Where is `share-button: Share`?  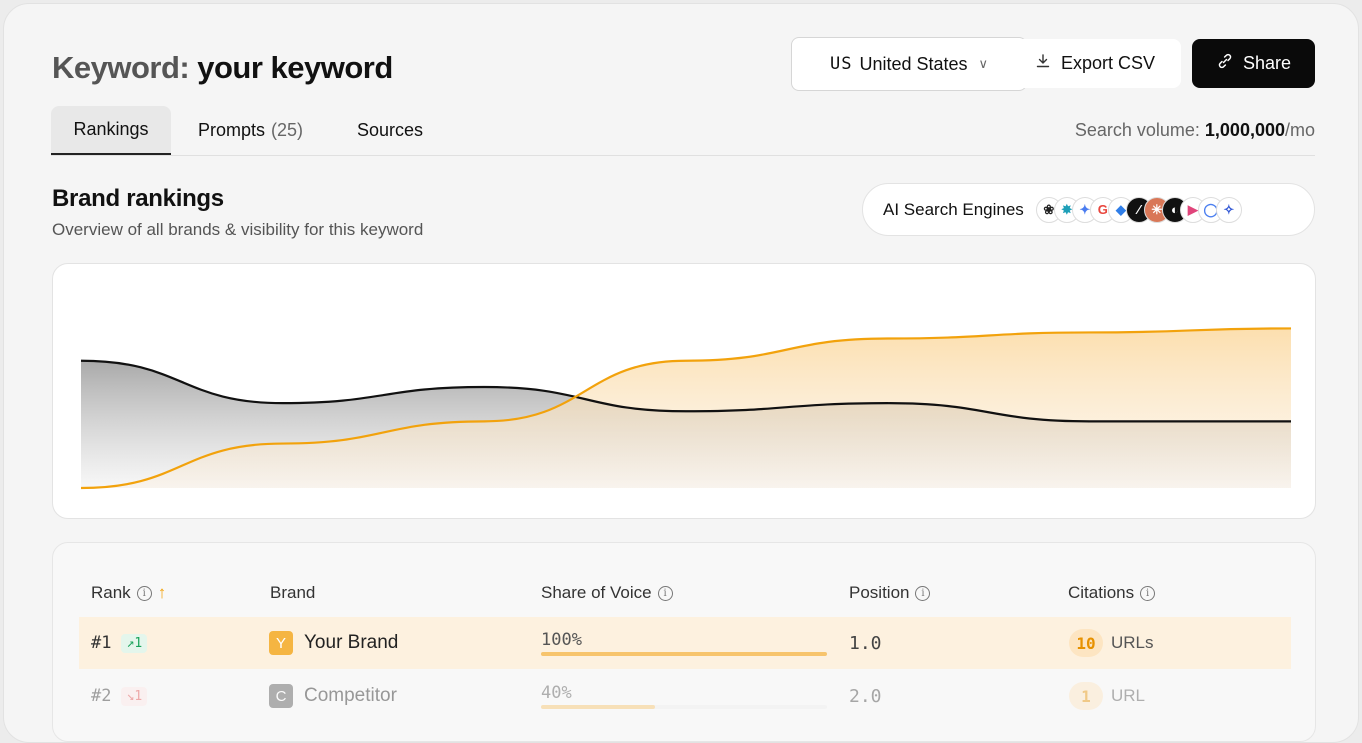 share-button: Share is located at coordinates (1253, 63).